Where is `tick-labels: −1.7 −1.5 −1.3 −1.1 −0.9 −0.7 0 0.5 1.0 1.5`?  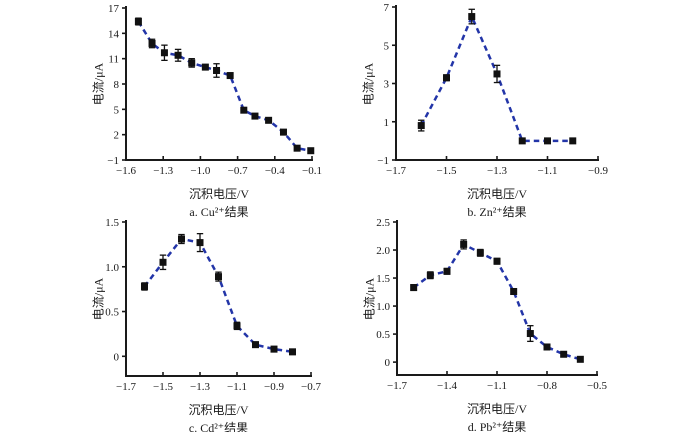
tick-labels: −1.7 −1.5 −1.3 −1.1 −0.9 −0.7 0 0.5 1.0 1.5 is located at coordinates (213, 305).